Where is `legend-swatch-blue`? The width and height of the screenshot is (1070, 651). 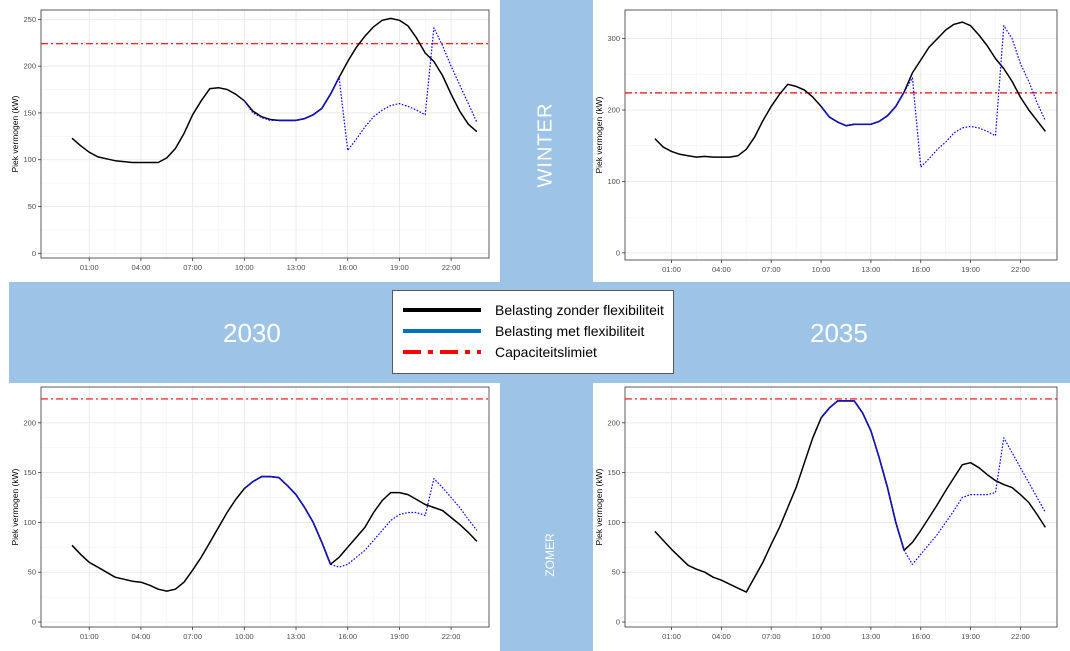 legend-swatch-blue is located at coordinates (442, 331).